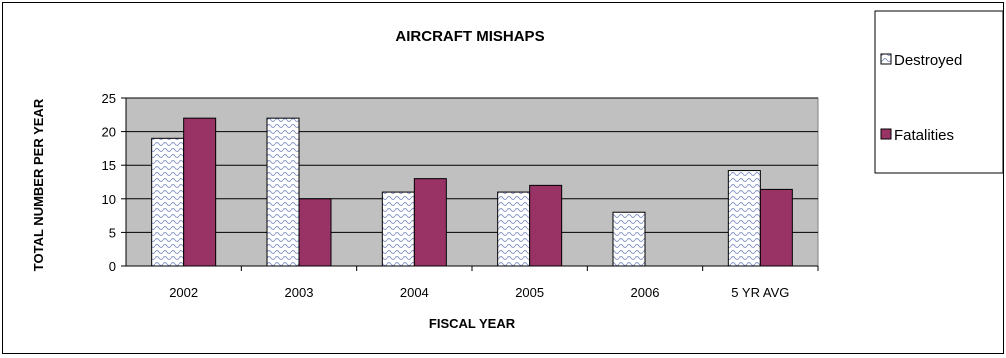 This screenshot has height=358, width=1006. I want to click on bar-destroyed-5-yr-avg, so click(744, 218).